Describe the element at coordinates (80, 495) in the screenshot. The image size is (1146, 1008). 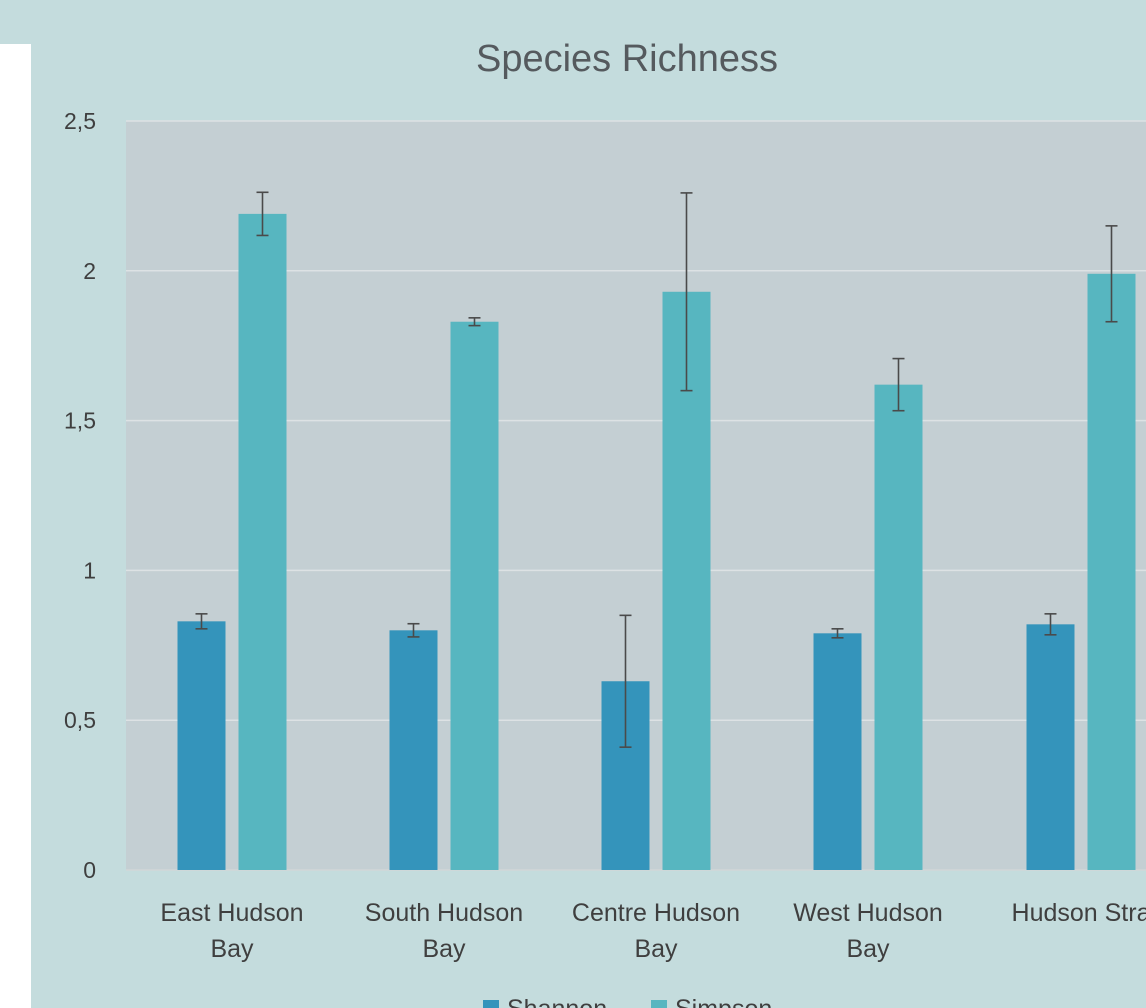
I see `y-axis-ticks: 0 0,5 1 1,5 2 2,5` at that location.